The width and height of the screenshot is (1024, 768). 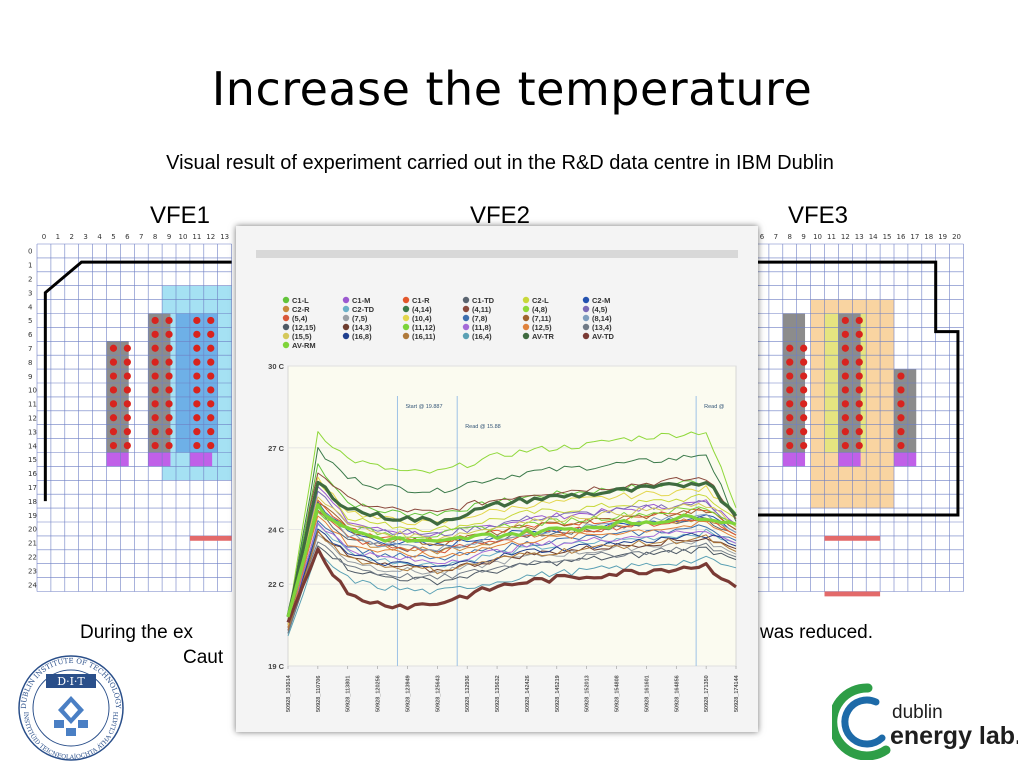 I want to click on legend-label: (5,4), so click(x=300, y=318).